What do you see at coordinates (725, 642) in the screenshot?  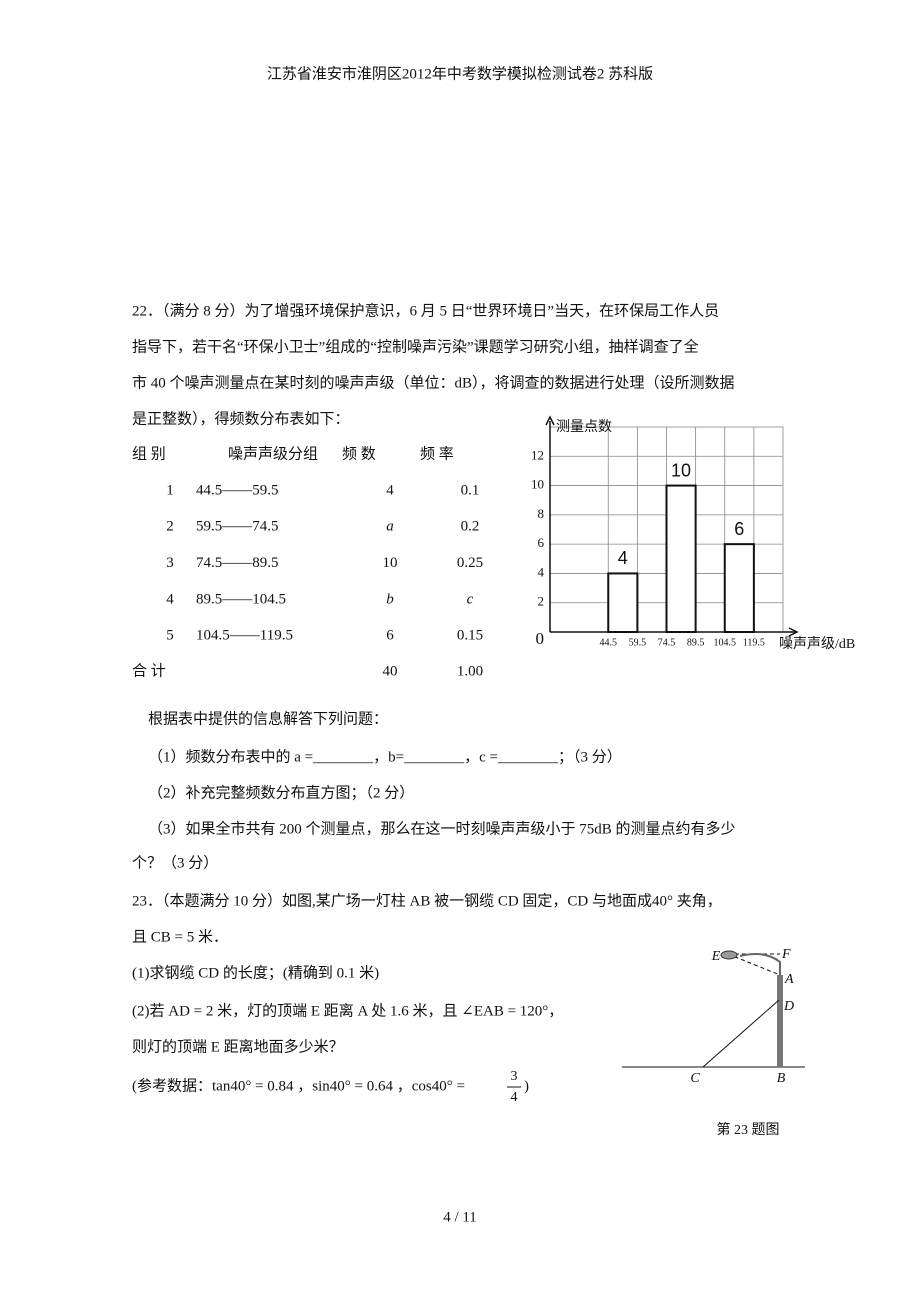 I see `x-tick-label: 104.5` at bounding box center [725, 642].